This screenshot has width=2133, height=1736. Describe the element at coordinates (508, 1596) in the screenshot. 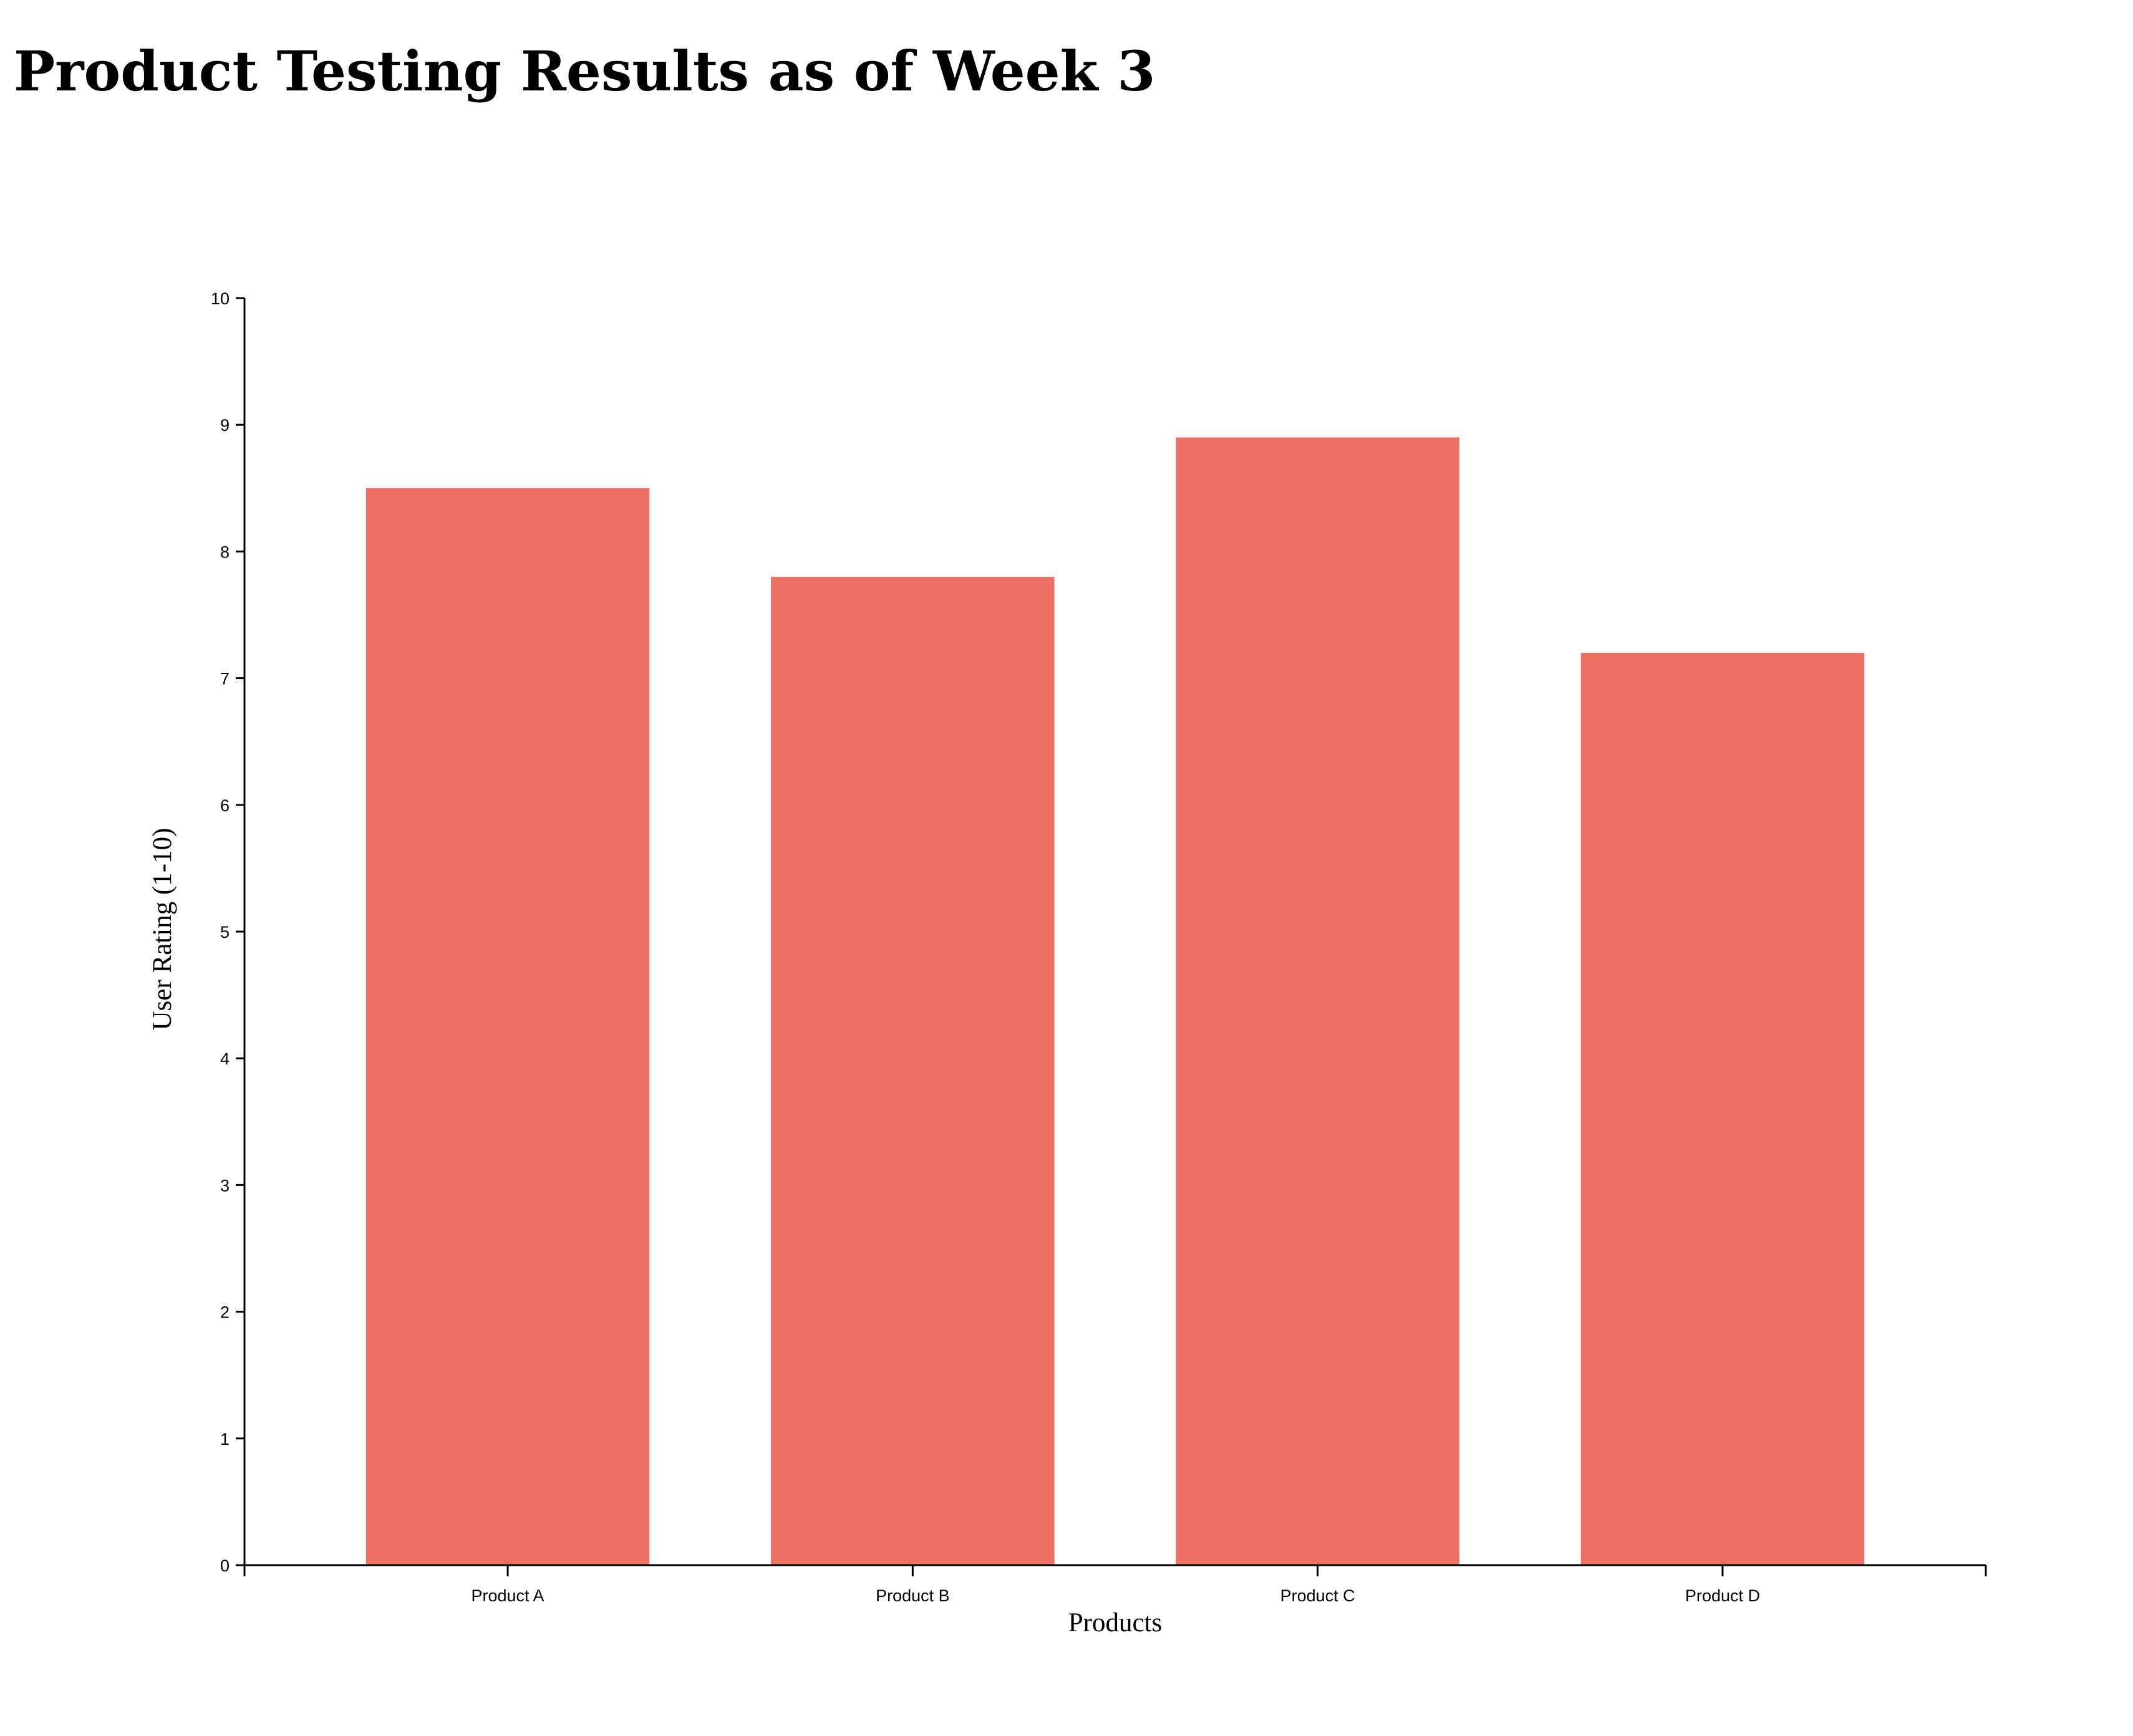

I see `x-tick-label: Product A` at that location.